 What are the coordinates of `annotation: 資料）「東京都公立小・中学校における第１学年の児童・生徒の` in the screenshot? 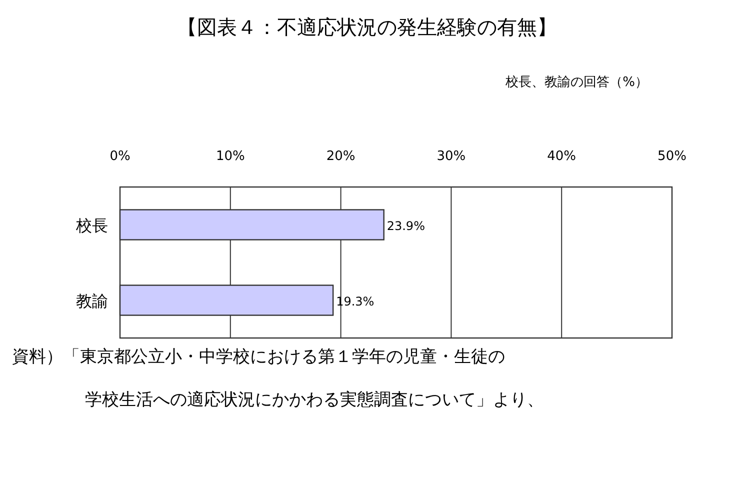 It's located at (258, 357).